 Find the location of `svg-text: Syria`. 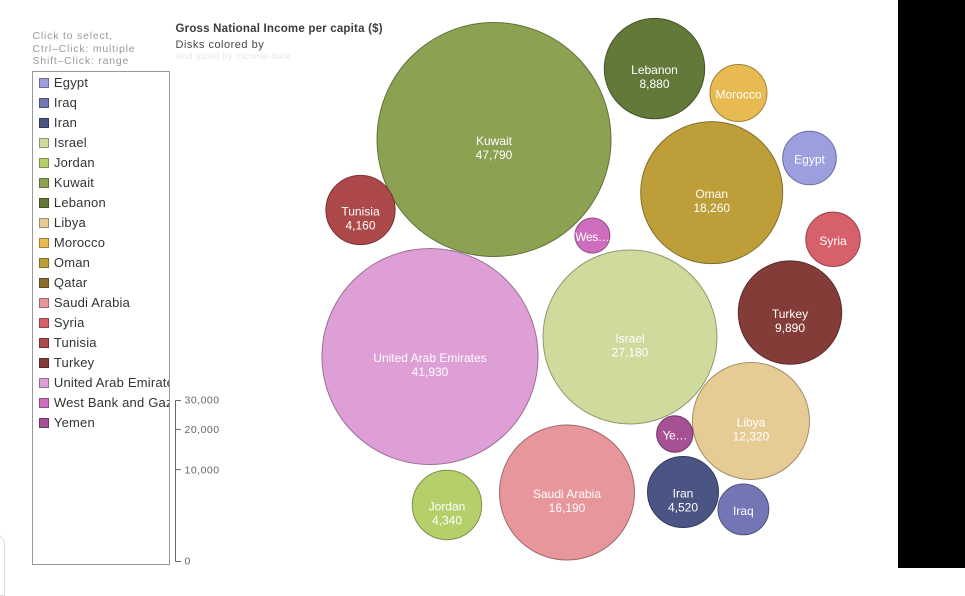

svg-text: Syria is located at coordinates (833, 241).